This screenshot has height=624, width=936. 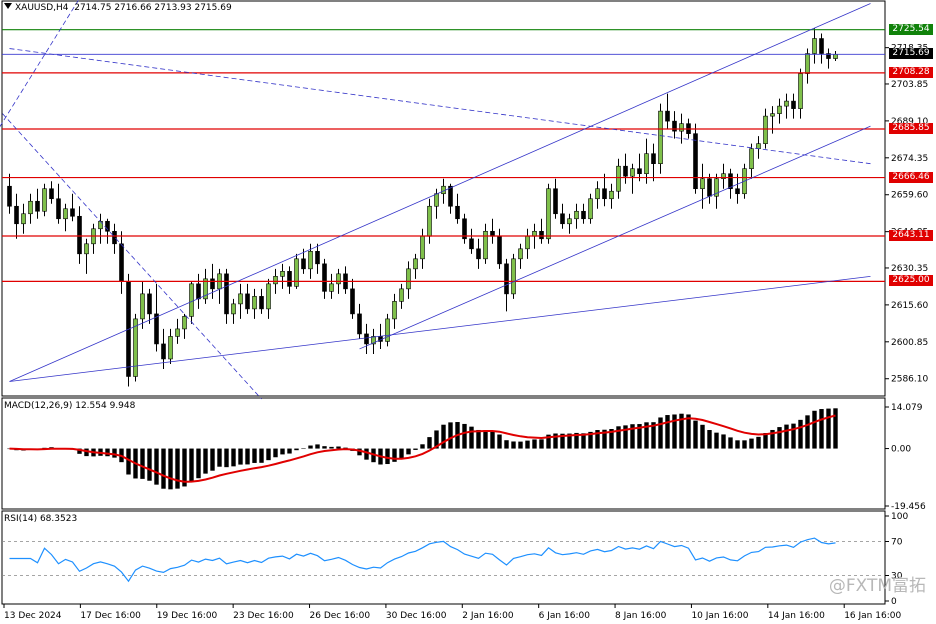 What do you see at coordinates (901, 450) in the screenshot?
I see `macd-tick-label: 0.00` at bounding box center [901, 450].